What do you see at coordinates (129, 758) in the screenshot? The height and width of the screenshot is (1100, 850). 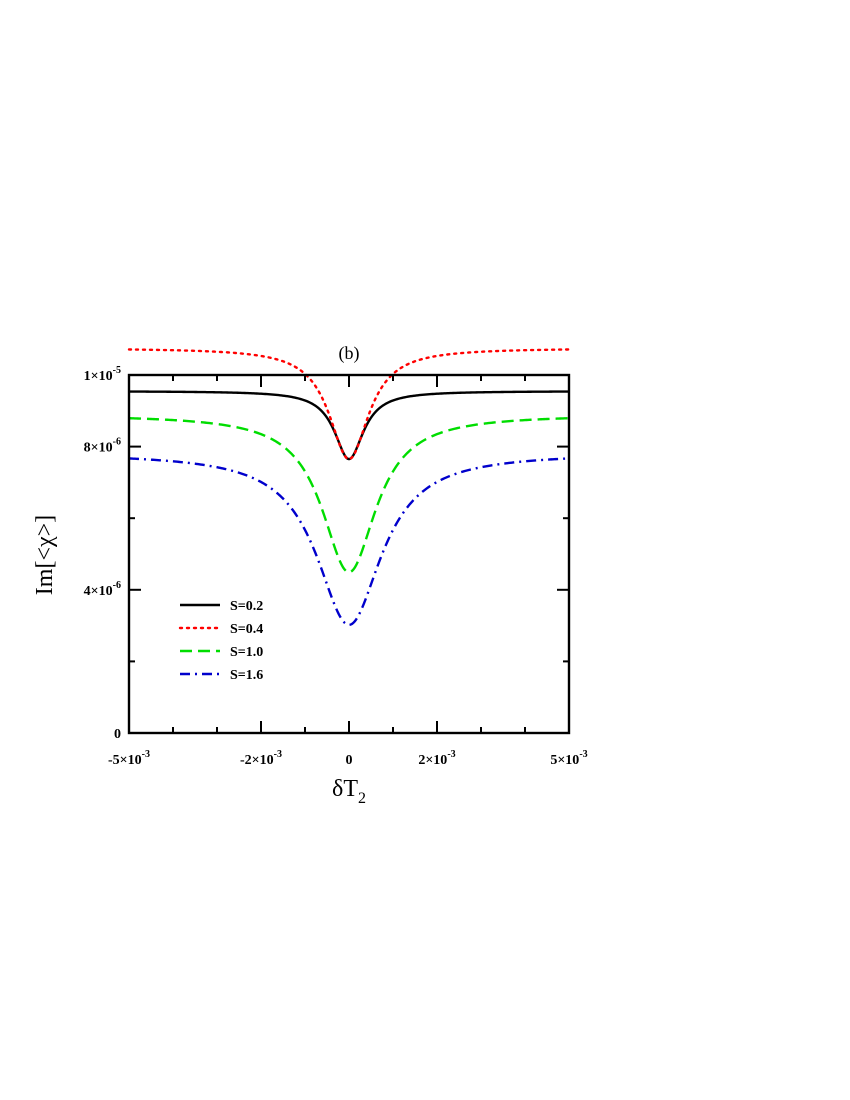 I see `x-tick-label-0: -5×10⁻³` at bounding box center [129, 758].